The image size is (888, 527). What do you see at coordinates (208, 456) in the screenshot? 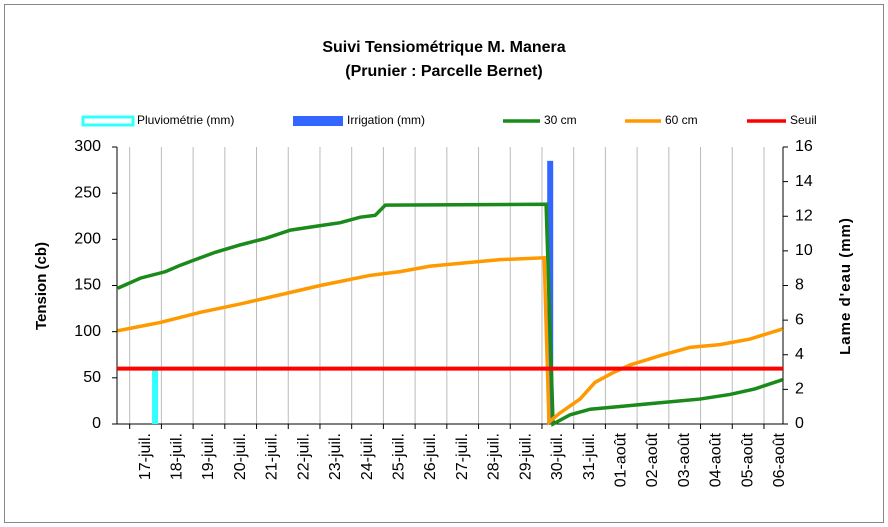
I see `x-tick-label: 19-juil.` at bounding box center [208, 456].